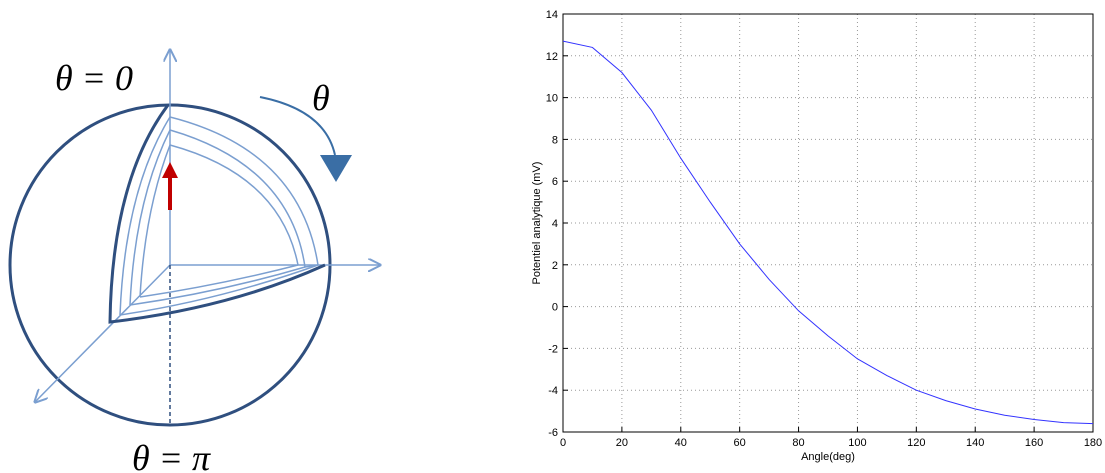 This screenshot has width=1105, height=473. Describe the element at coordinates (553, 391) in the screenshot. I see `y-tick-label: -4` at that location.